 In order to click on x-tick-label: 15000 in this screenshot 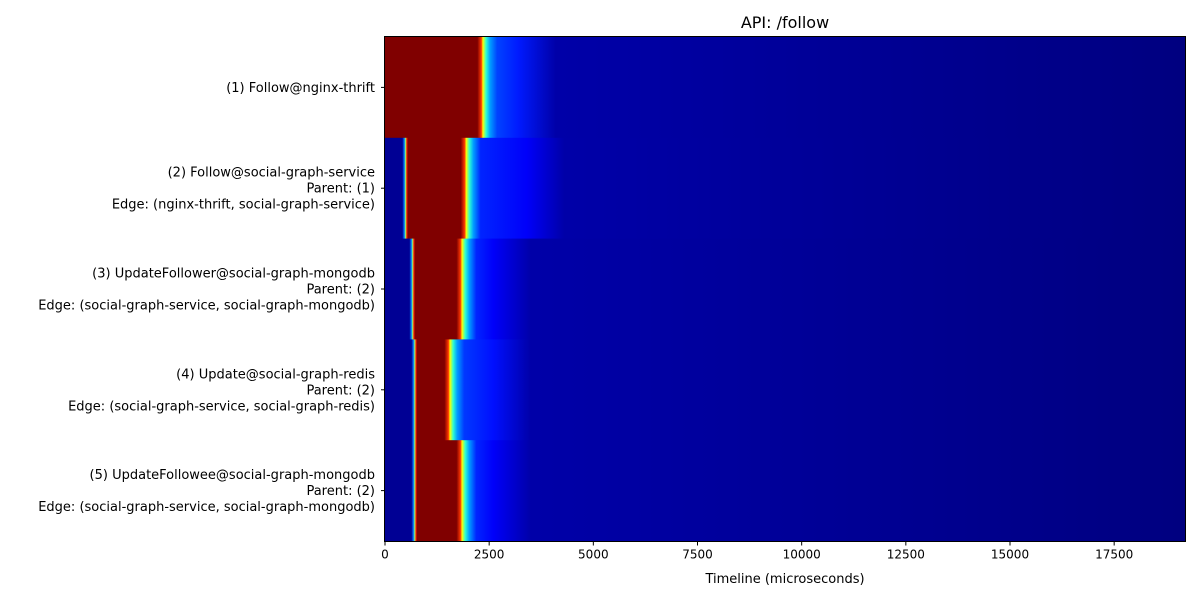, I will do `click(1010, 555)`.